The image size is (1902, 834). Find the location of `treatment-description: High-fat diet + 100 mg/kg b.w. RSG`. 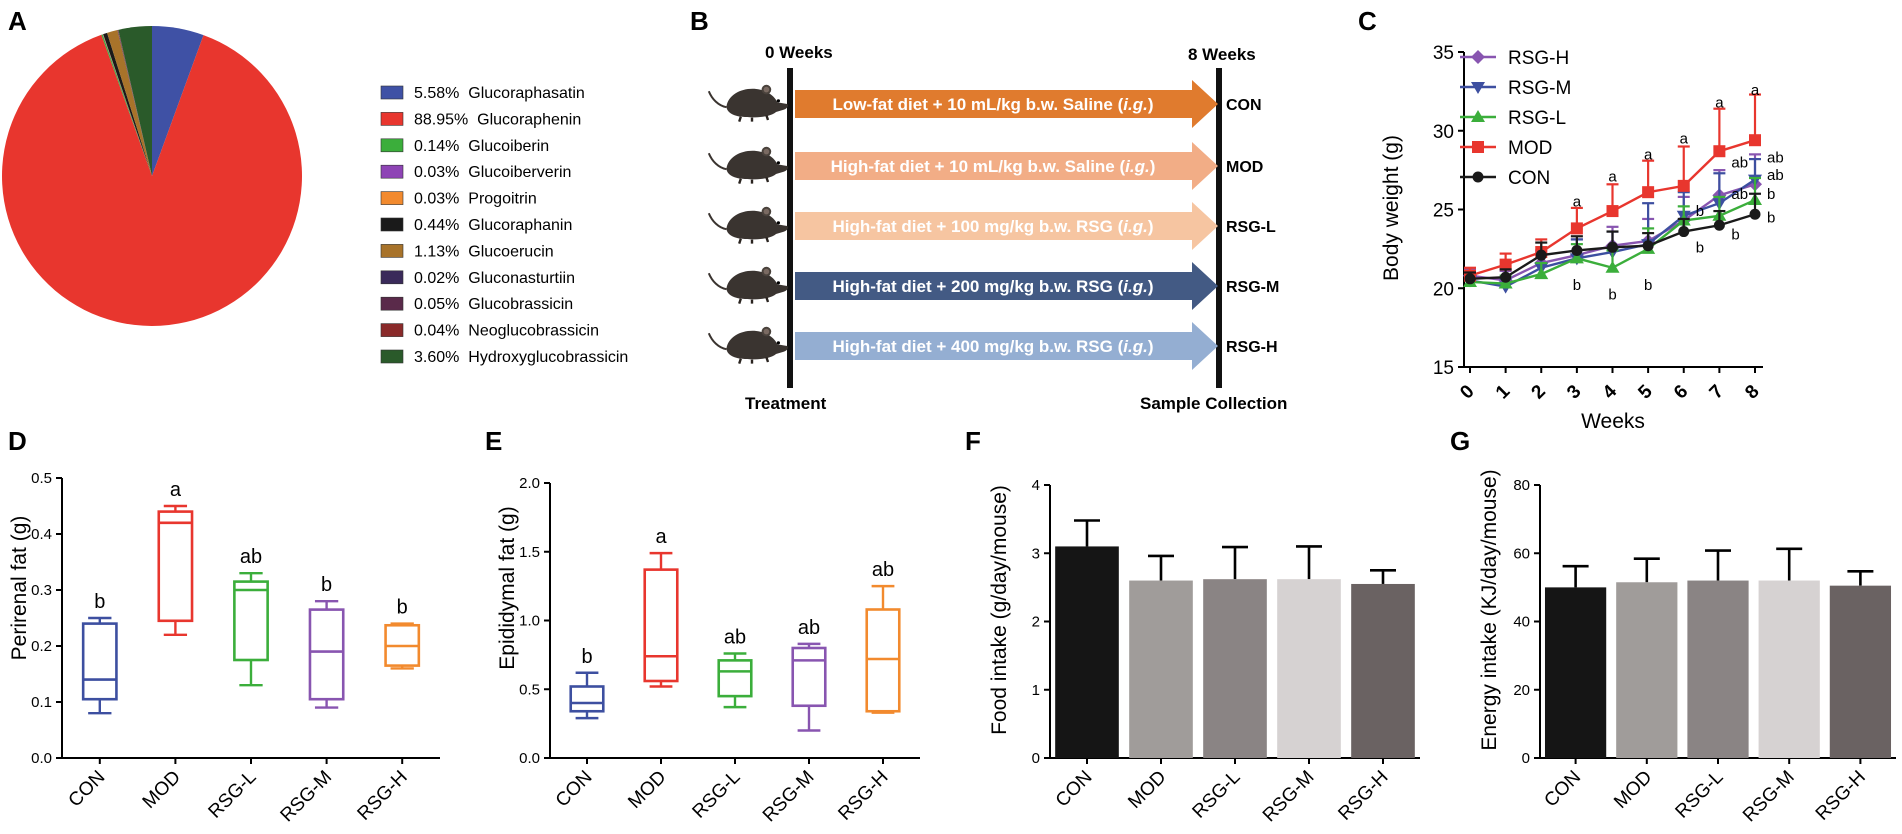

treatment-description: High-fat diet + 100 mg/kg b.w. RSG is located at coordinates (974, 226).